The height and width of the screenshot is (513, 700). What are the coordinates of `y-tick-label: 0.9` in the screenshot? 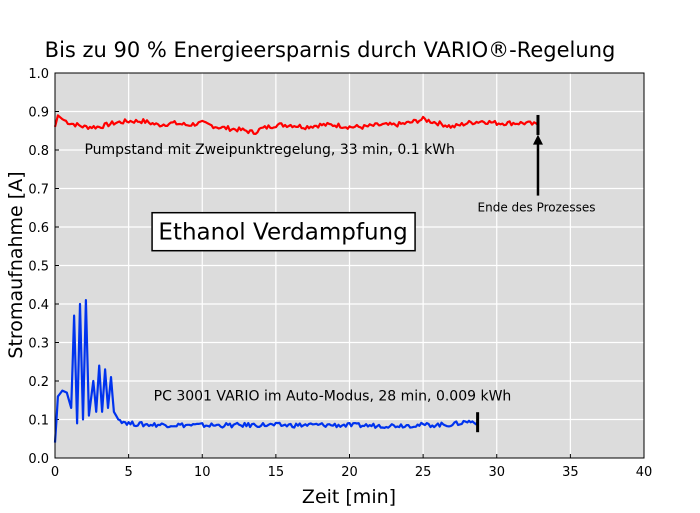 It's located at (38, 113).